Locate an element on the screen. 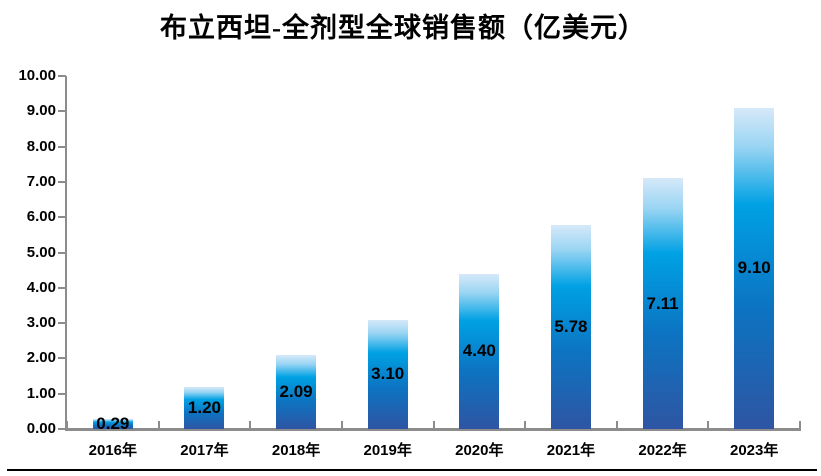 Image resolution: width=821 pixels, height=476 pixels. x-axis-category-label: 2022年 is located at coordinates (662, 450).